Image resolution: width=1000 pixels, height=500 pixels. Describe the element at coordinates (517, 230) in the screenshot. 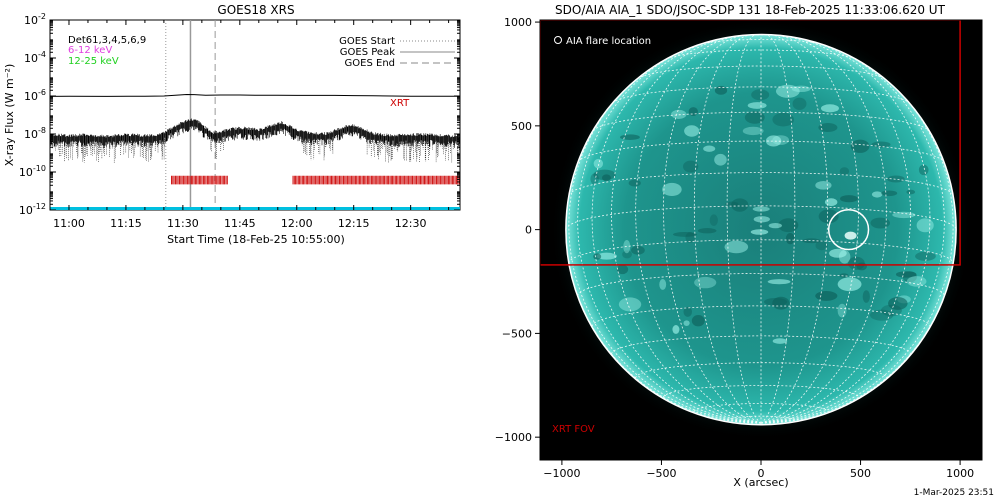

I see `aia-y-ticks: −1000 −500 0 500 1000` at that location.